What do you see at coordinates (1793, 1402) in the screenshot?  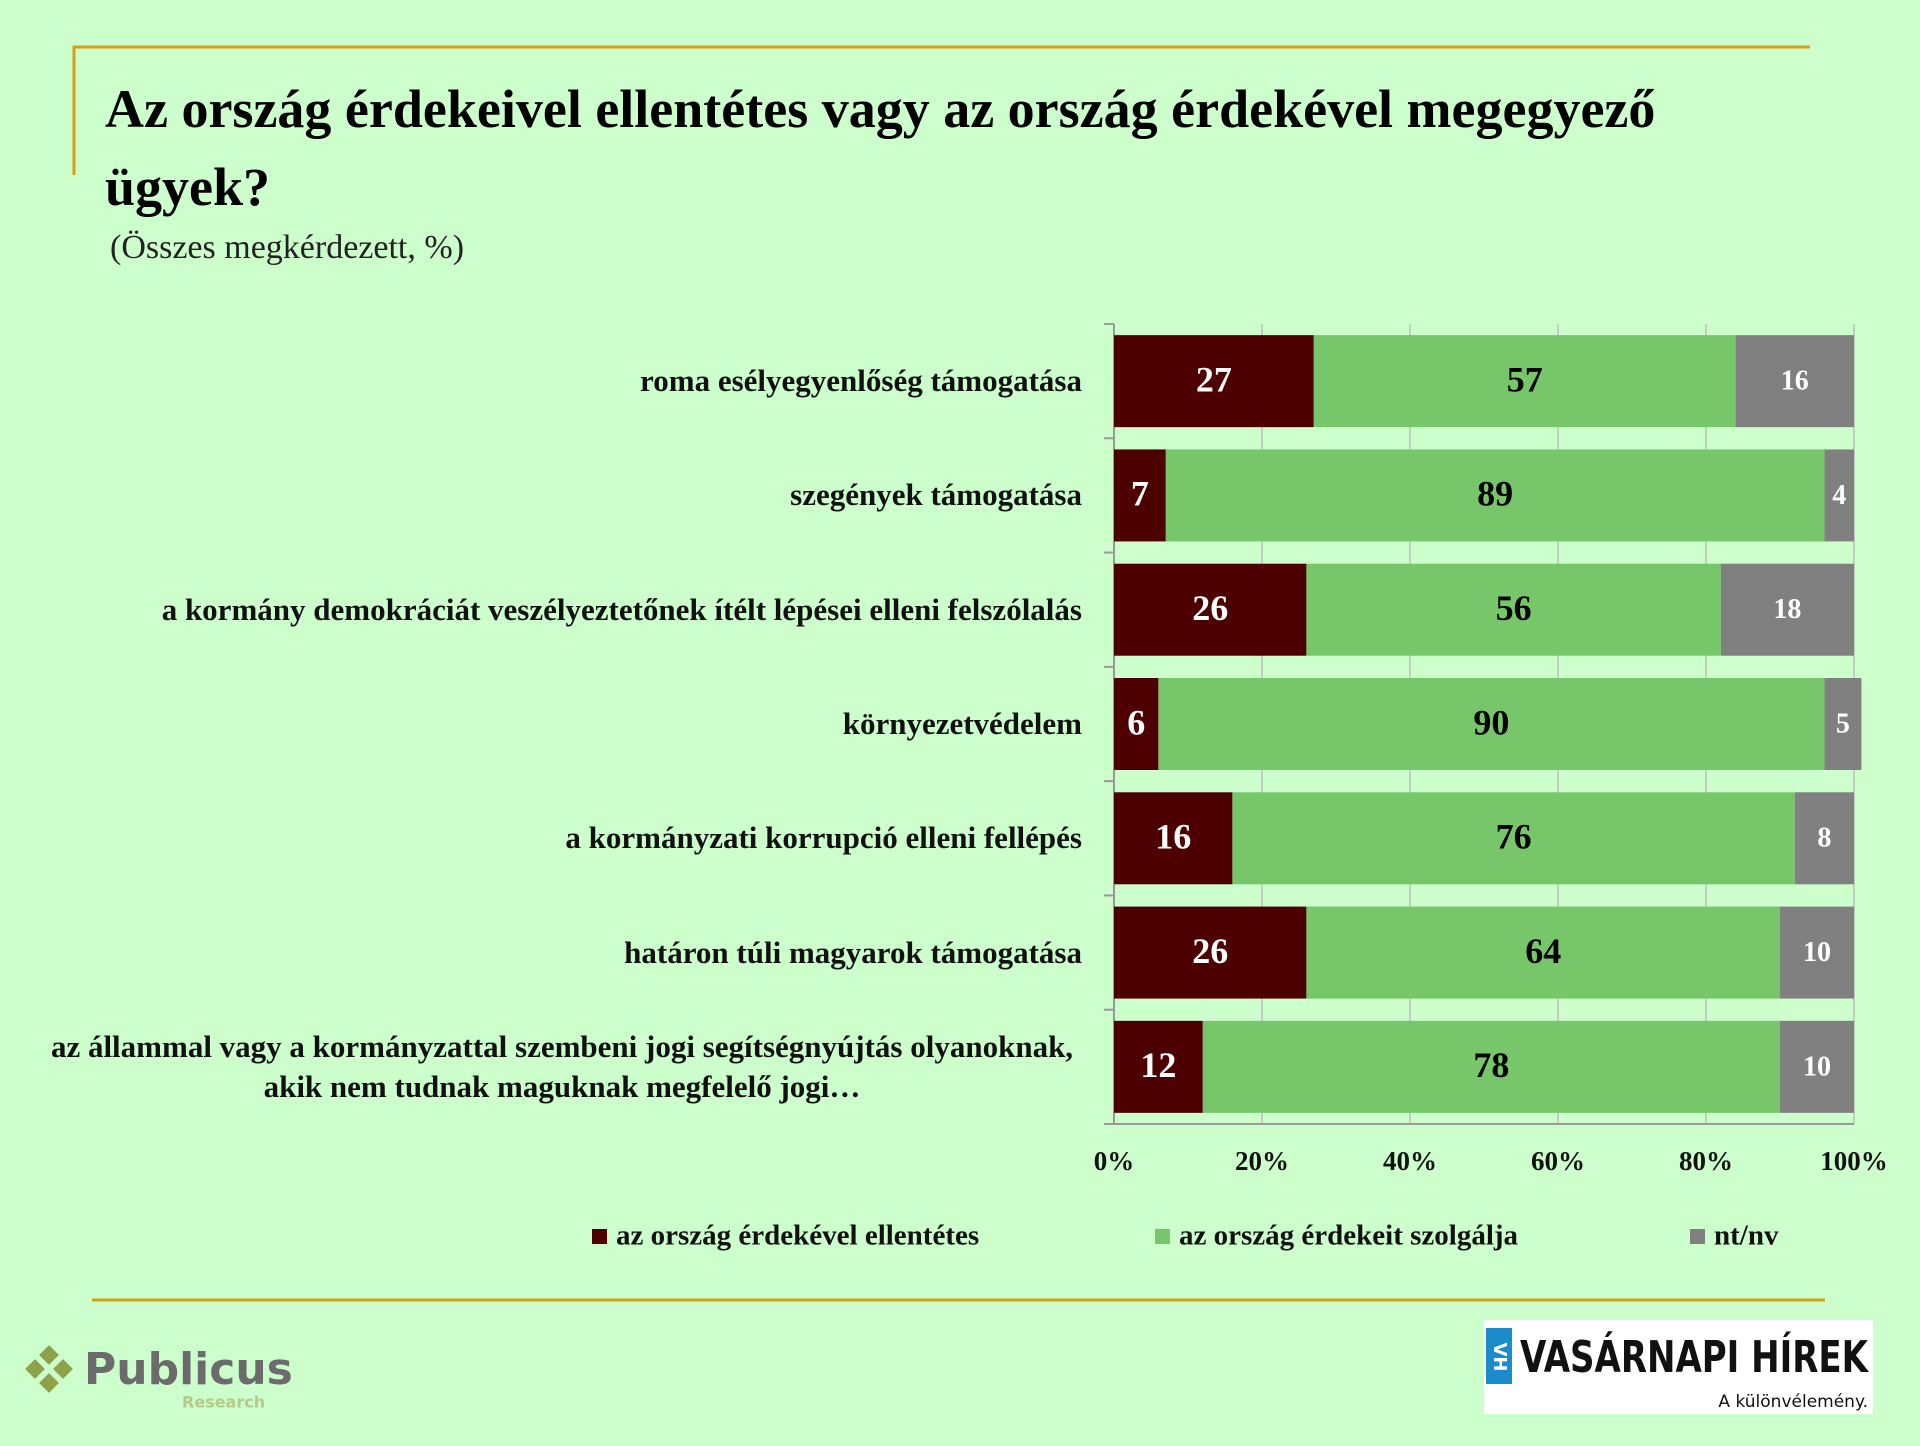 I see `logo-tagline: A különvélemény.` at bounding box center [1793, 1402].